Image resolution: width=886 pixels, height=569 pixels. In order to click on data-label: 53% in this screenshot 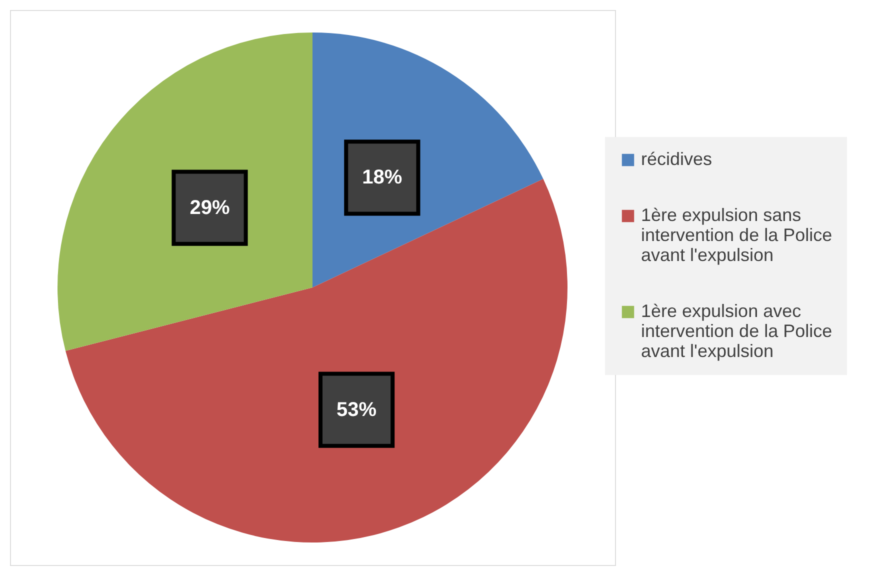, I will do `click(356, 409)`.